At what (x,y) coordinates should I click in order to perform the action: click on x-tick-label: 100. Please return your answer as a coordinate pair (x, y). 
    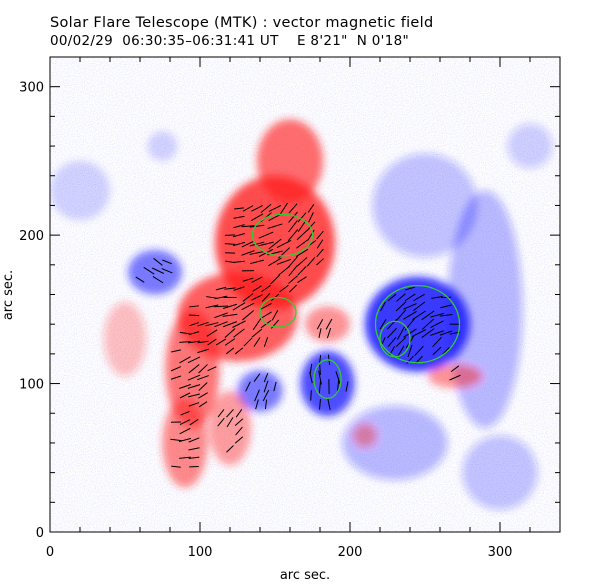
    Looking at the image, I should click on (200, 552).